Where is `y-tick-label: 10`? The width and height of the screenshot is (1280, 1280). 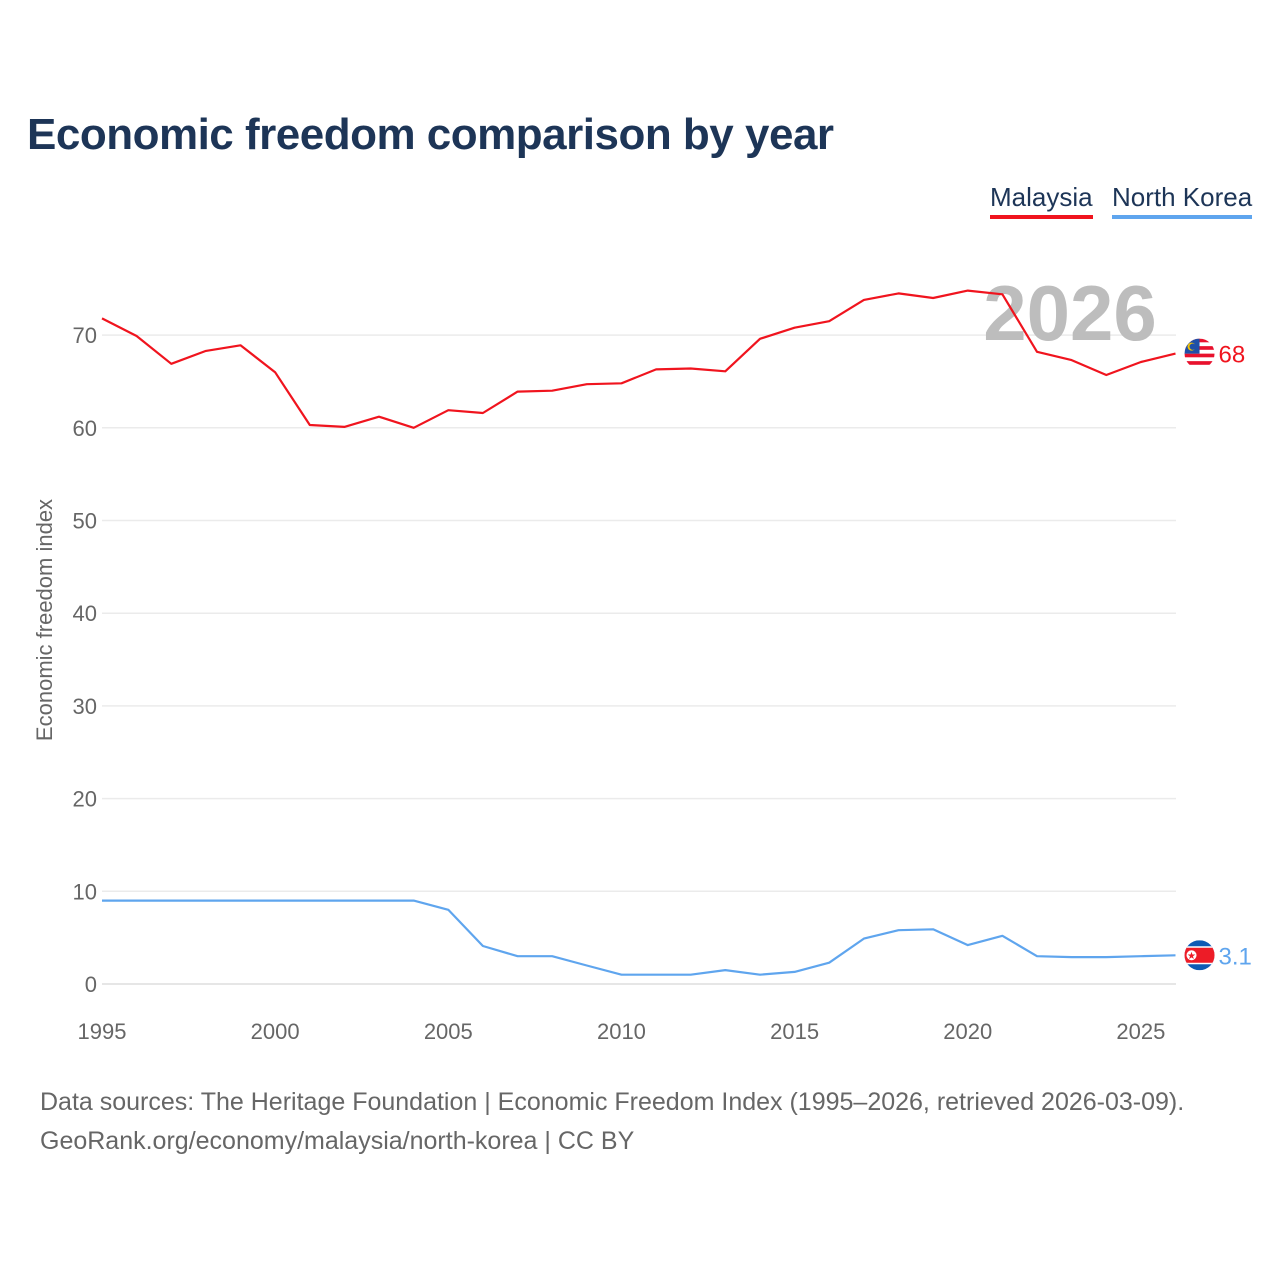
y-tick-label: 10 is located at coordinates (85, 891).